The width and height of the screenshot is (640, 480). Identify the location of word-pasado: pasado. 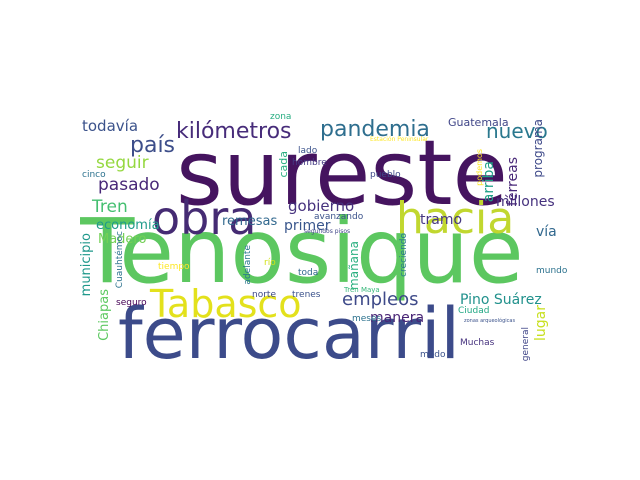
(129, 185).